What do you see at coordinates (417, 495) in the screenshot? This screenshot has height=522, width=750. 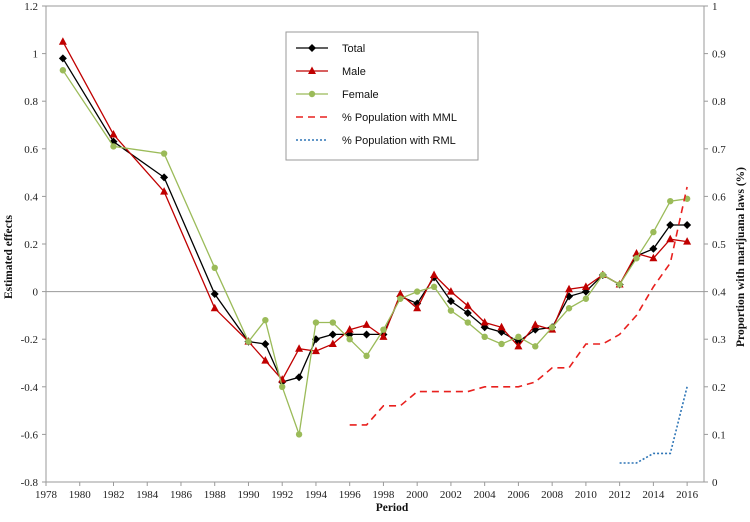 I see `x-tick-label: 2000` at bounding box center [417, 495].